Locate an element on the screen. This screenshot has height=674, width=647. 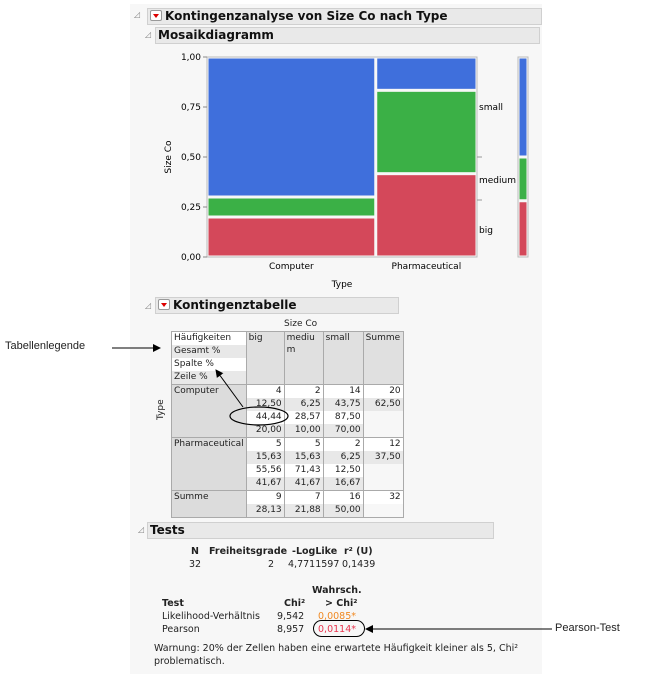
cell-value: 28,57 is located at coordinates (303, 417).